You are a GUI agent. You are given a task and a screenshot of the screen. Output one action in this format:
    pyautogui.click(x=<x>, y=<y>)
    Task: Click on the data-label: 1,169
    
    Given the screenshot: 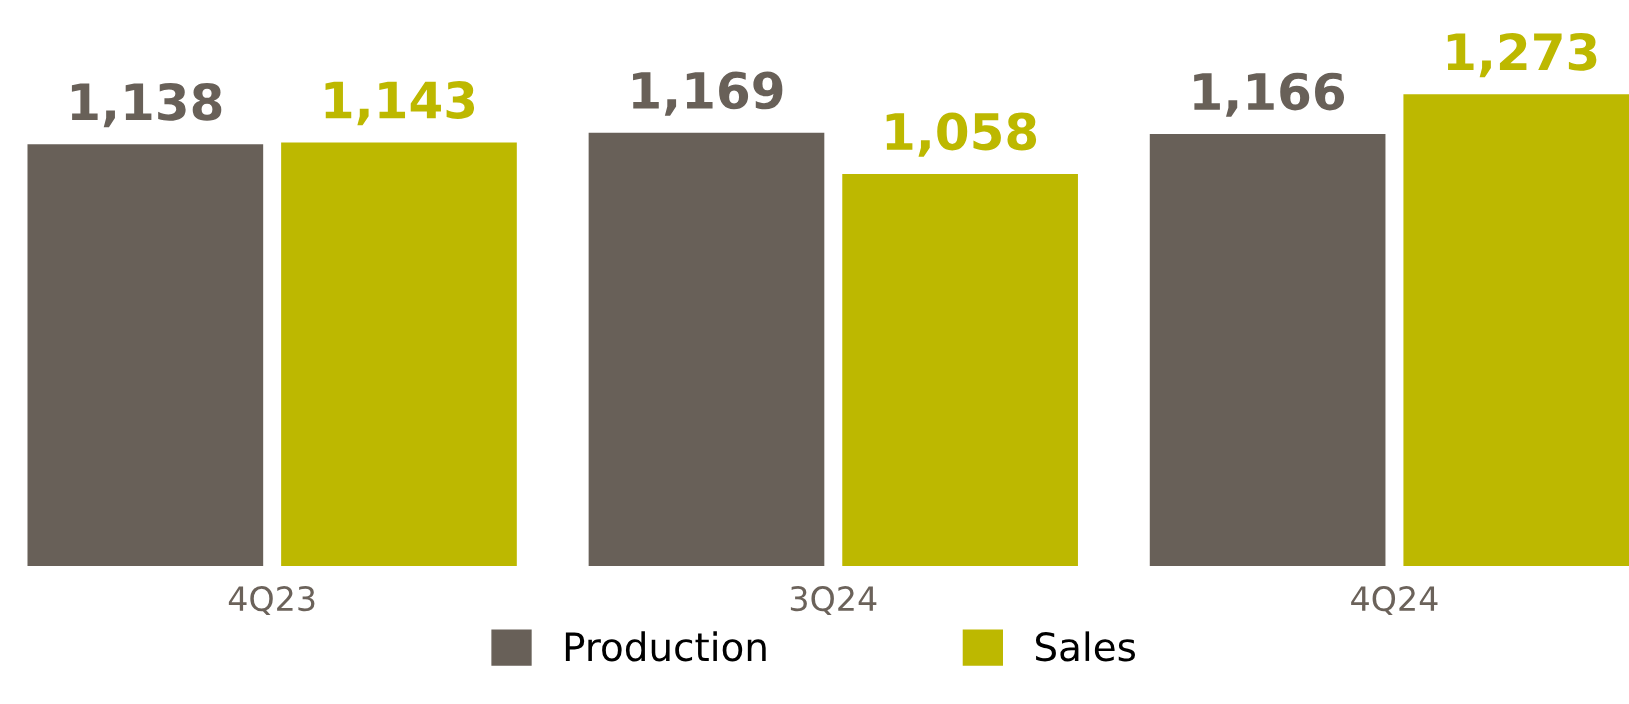 What is the action you would take?
    pyautogui.click(x=708, y=93)
    